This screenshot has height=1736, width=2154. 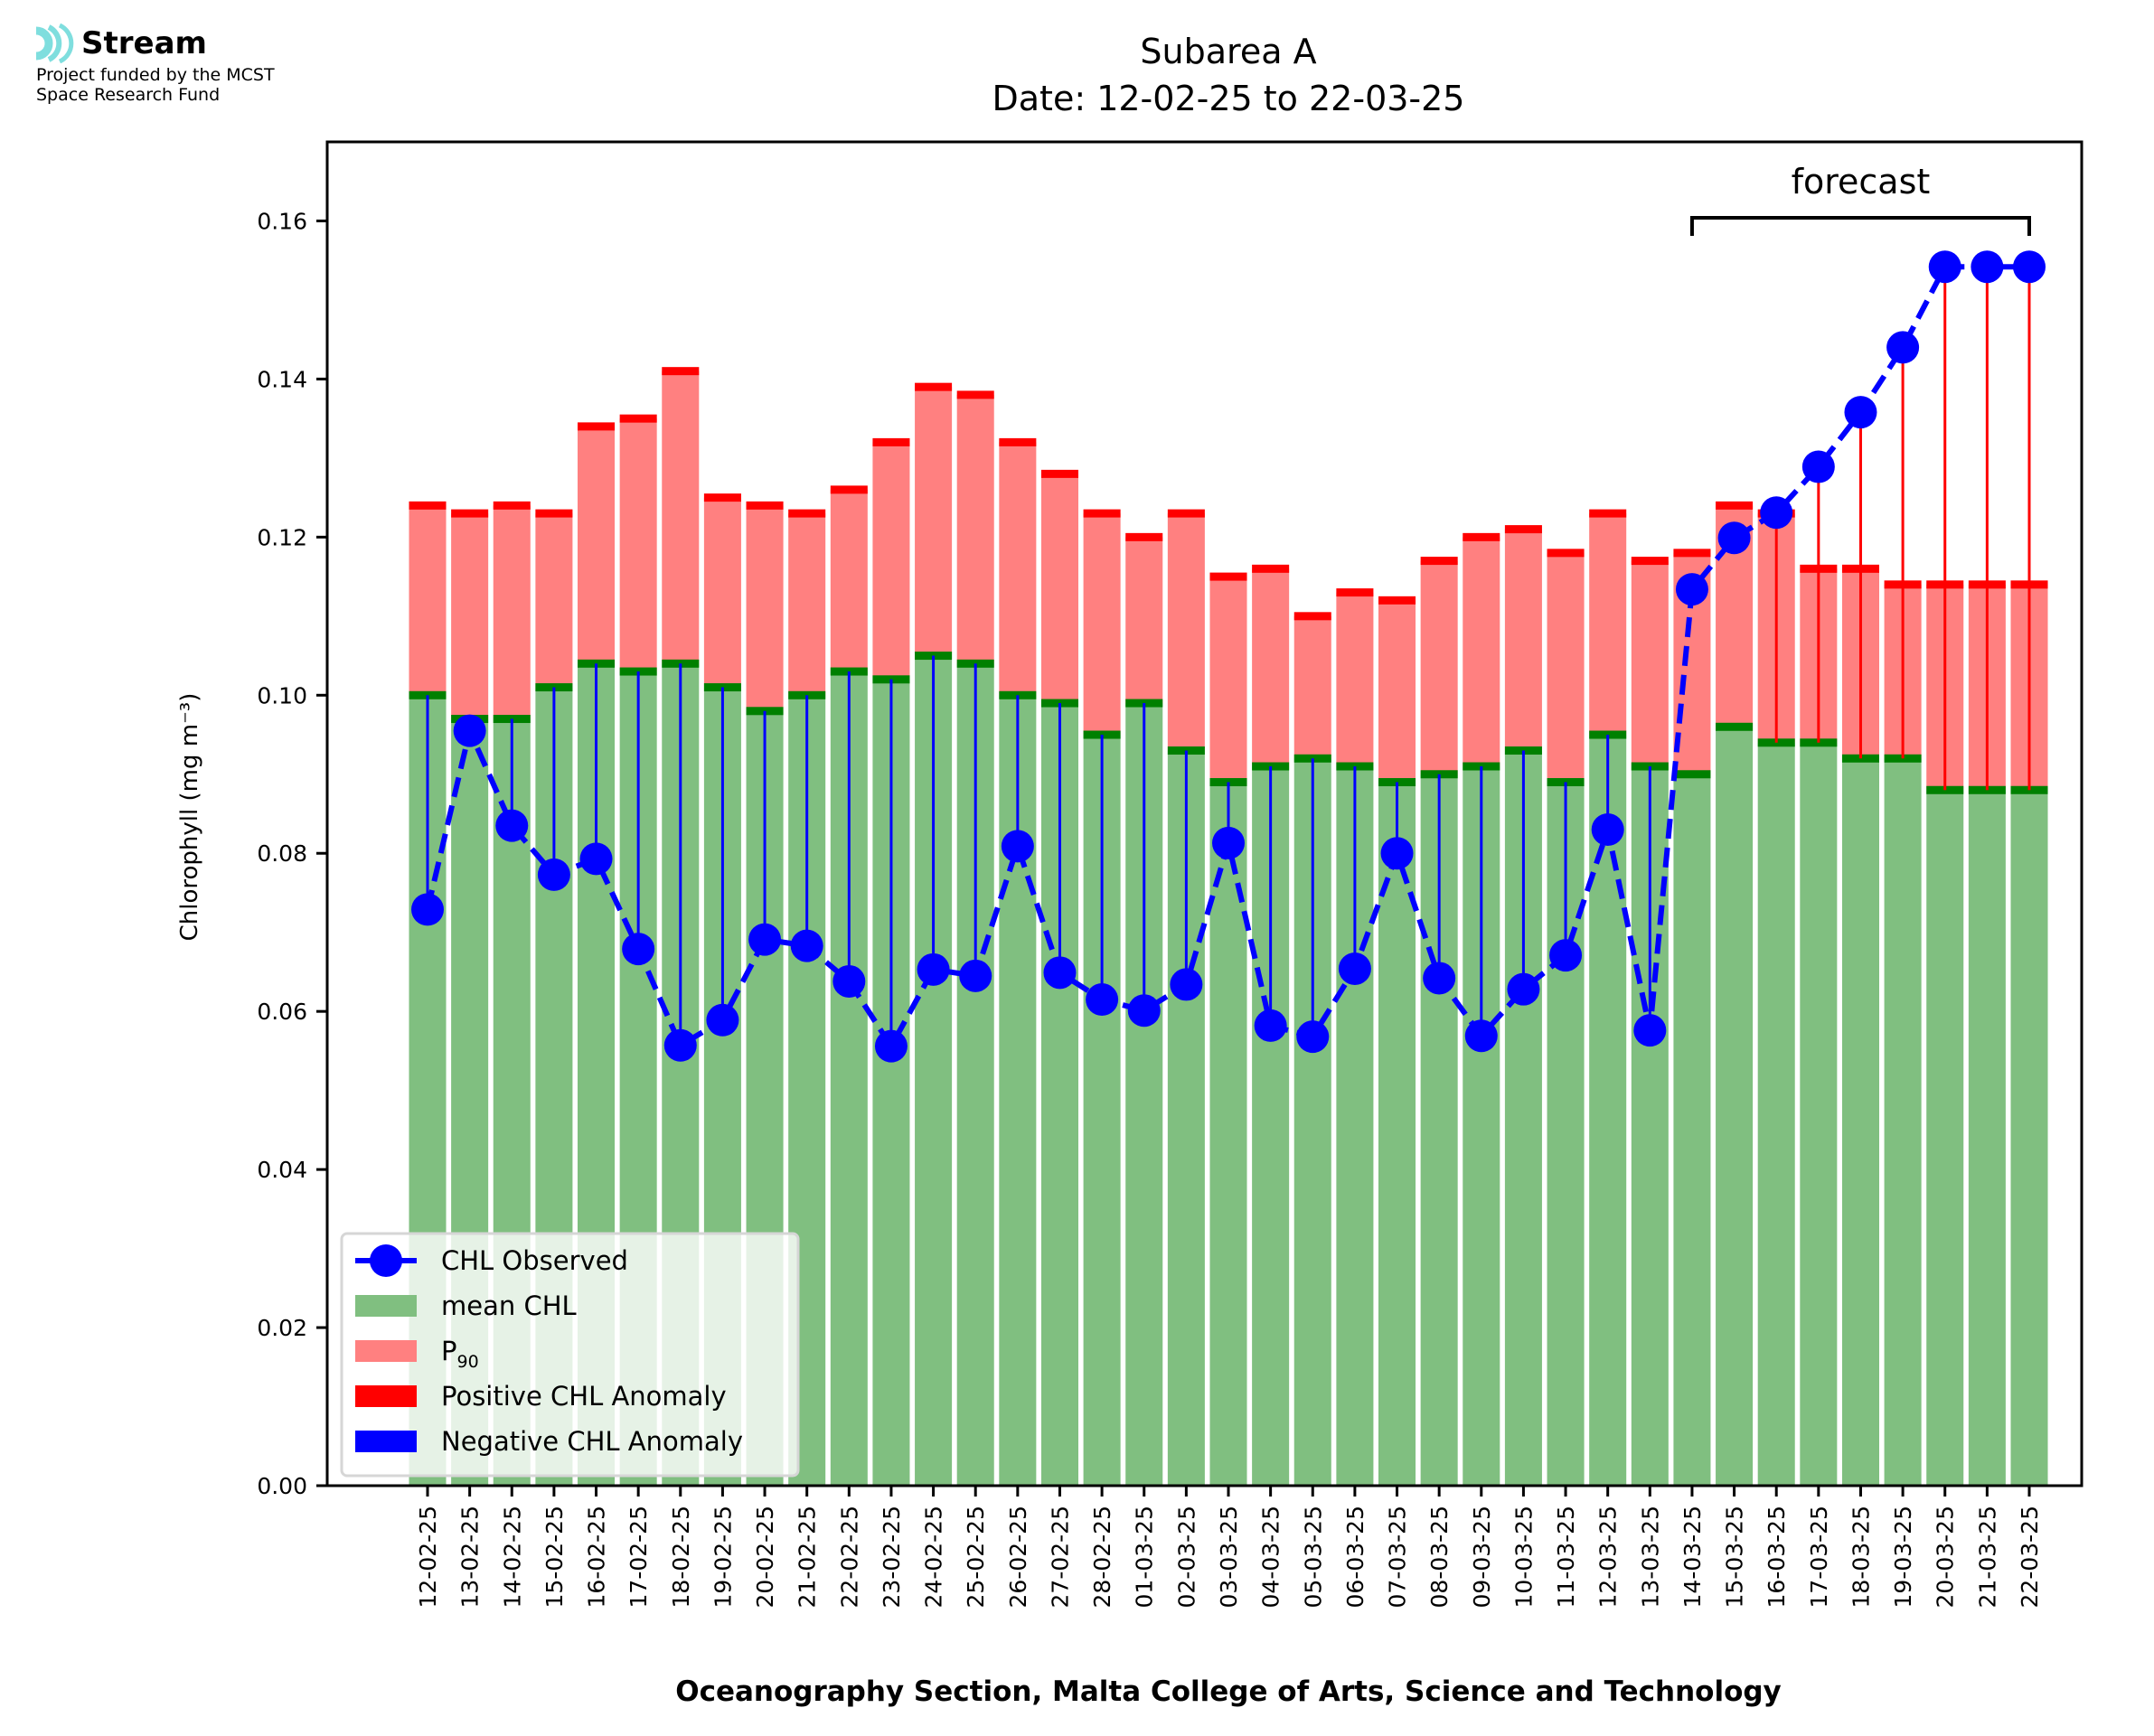 What do you see at coordinates (282, 1486) in the screenshot?
I see `y-tick-label: 0.00` at bounding box center [282, 1486].